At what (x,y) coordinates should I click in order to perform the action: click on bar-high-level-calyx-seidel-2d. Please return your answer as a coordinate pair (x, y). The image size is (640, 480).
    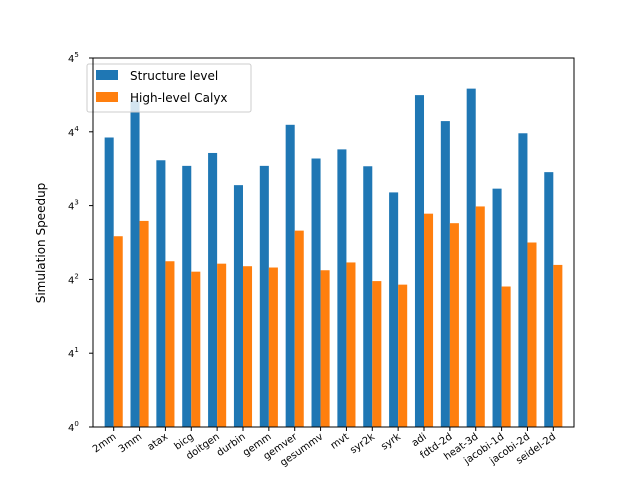
    Looking at the image, I should click on (558, 345).